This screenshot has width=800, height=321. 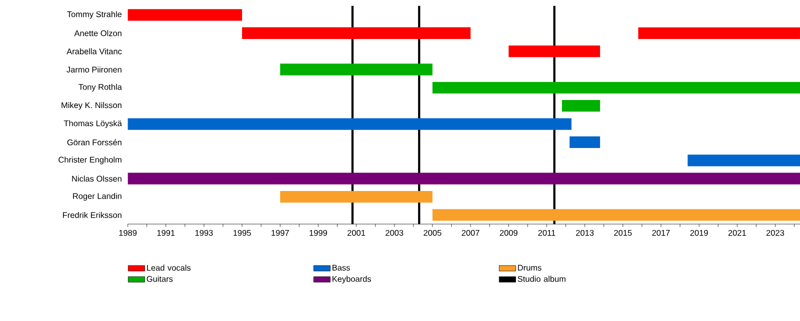 What do you see at coordinates (93, 124) in the screenshot?
I see `y-tick-label: Thomas Löyskä` at bounding box center [93, 124].